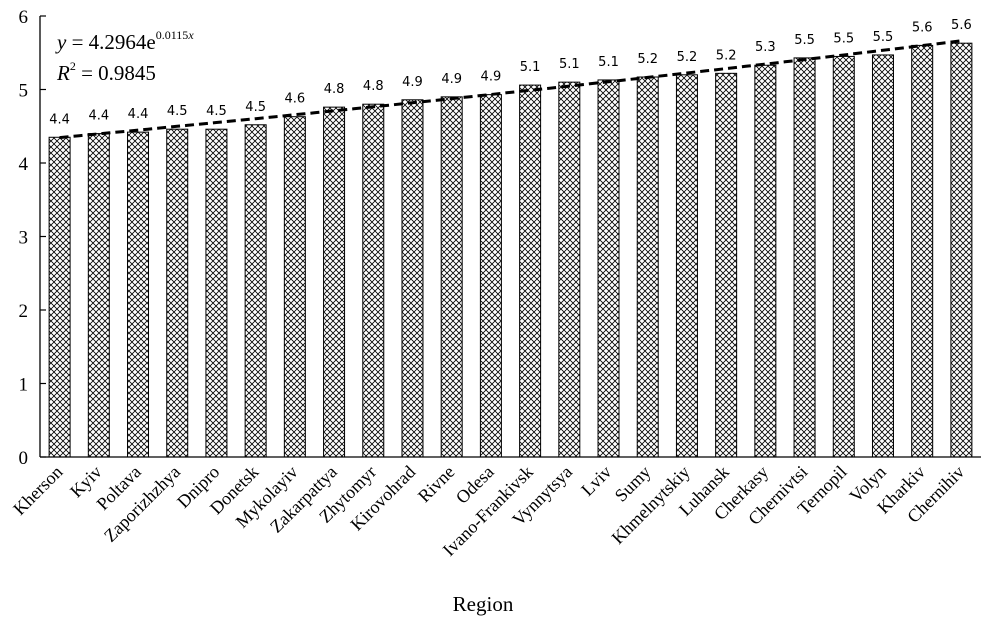  Describe the element at coordinates (116, 73) in the screenshot. I see `r-squared-value: = 0.9845` at that location.